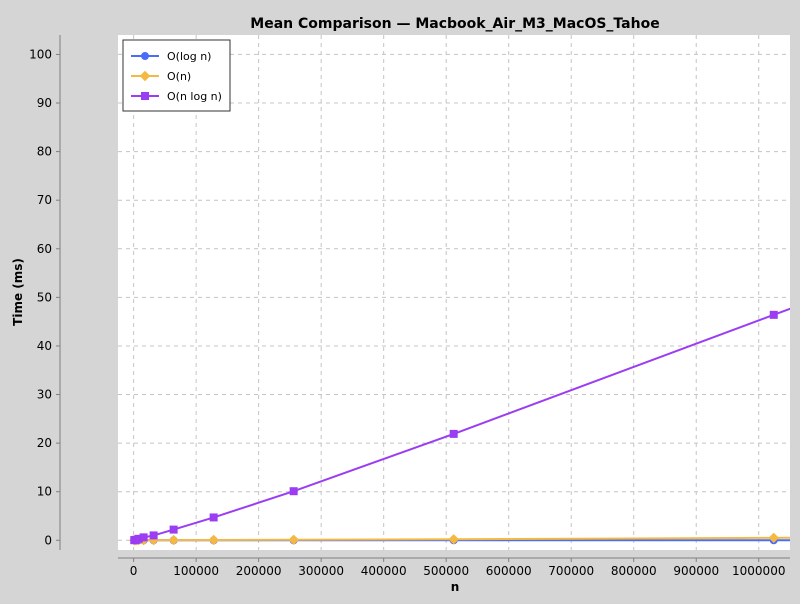 Image resolution: width=800 pixels, height=604 pixels. I want to click on x-axis-label: n, so click(455, 587).